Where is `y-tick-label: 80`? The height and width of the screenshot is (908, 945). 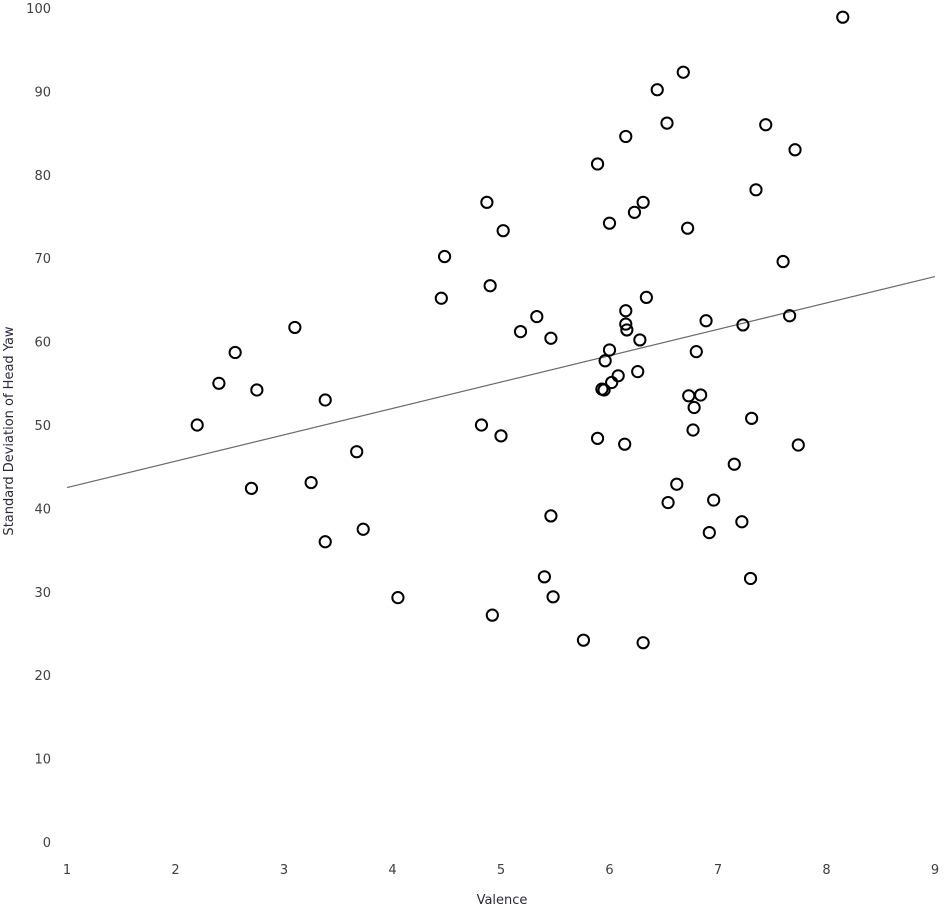 y-tick-label: 80 is located at coordinates (42, 176).